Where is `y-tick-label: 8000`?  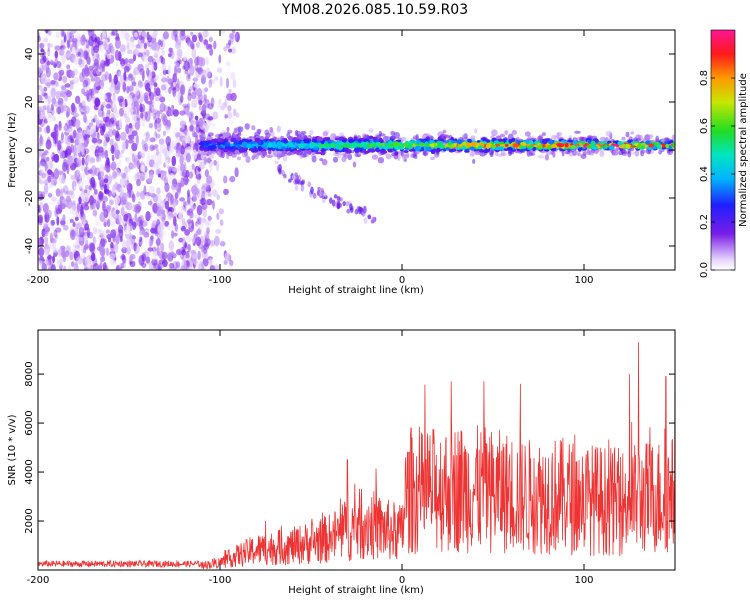 y-tick-label: 8000 is located at coordinates (29, 373).